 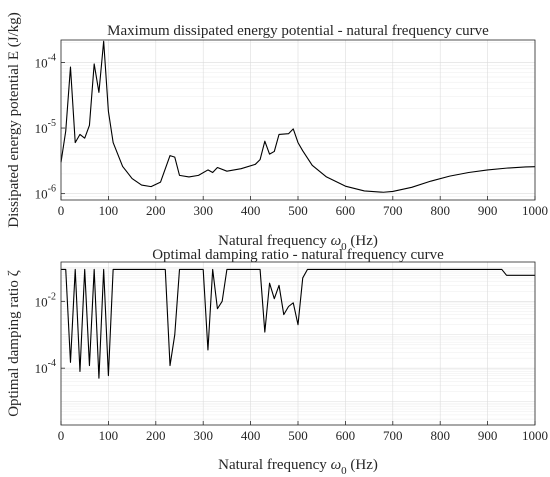 I want to click on bottom-y-tick-labels: 10⁻⁴ 10⁻², so click(x=50, y=333).